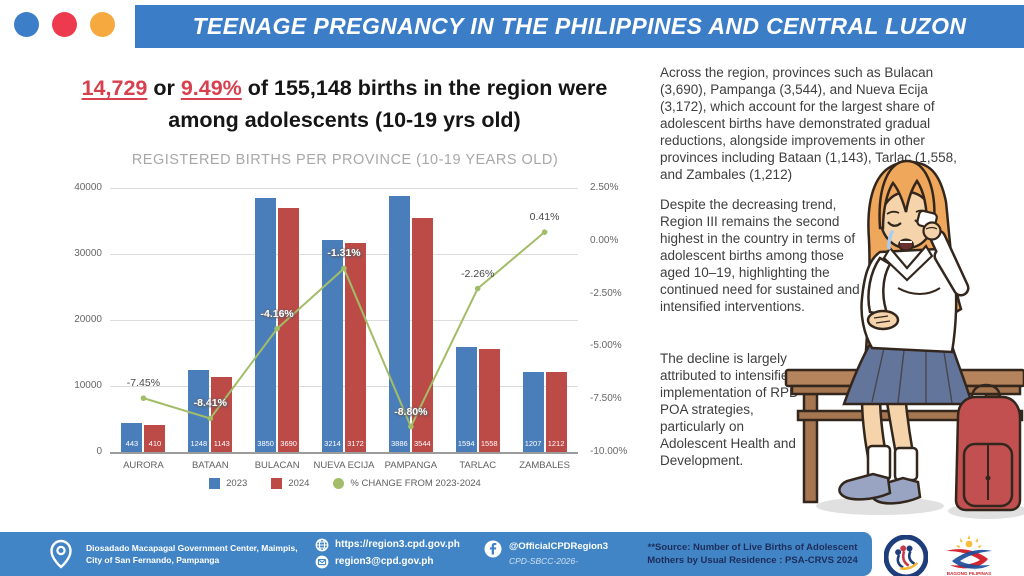 This screenshot has width=1024, height=576. I want to click on x-axis-label: NUEVA ECIJA, so click(344, 465).